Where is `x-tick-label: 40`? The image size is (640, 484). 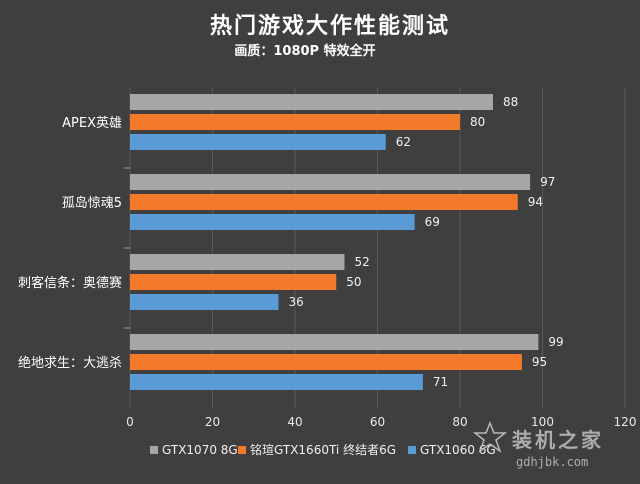
x-tick-label: 40 is located at coordinates (294, 422).